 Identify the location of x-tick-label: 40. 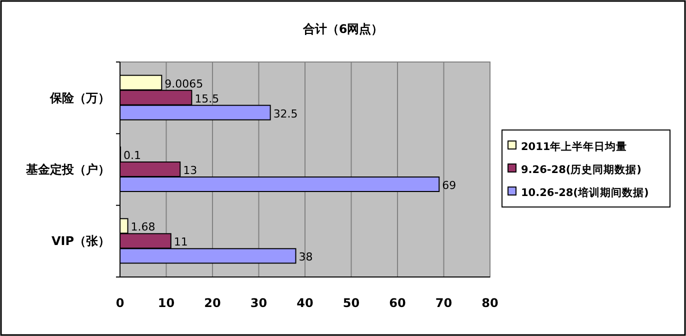
(305, 303).